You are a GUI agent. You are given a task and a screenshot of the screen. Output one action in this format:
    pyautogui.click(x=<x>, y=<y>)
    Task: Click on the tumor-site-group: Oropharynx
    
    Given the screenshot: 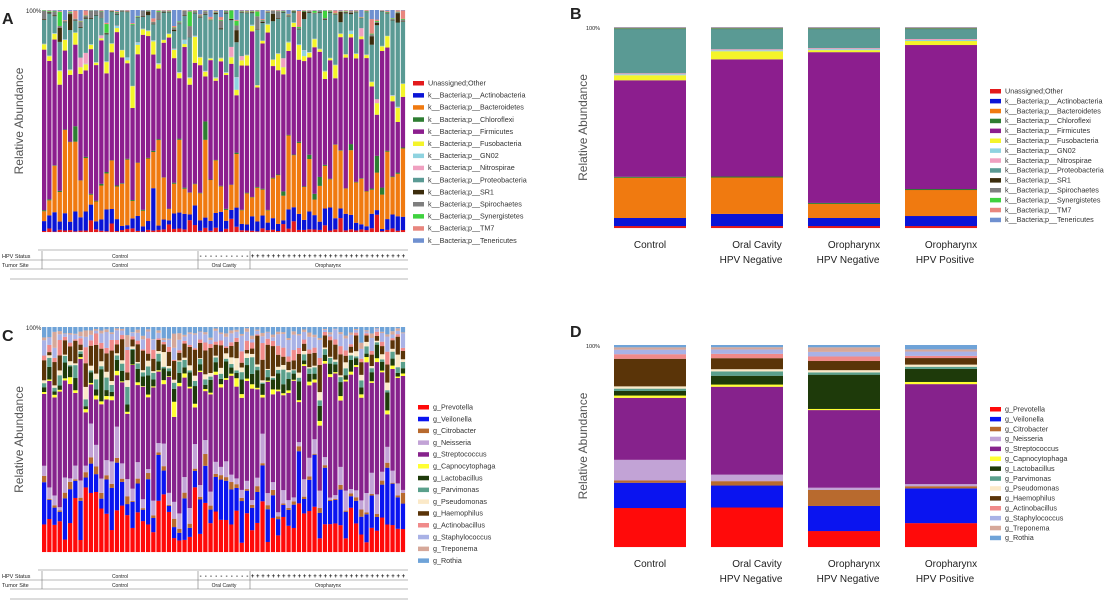 What is the action you would take?
    pyautogui.click(x=328, y=586)
    